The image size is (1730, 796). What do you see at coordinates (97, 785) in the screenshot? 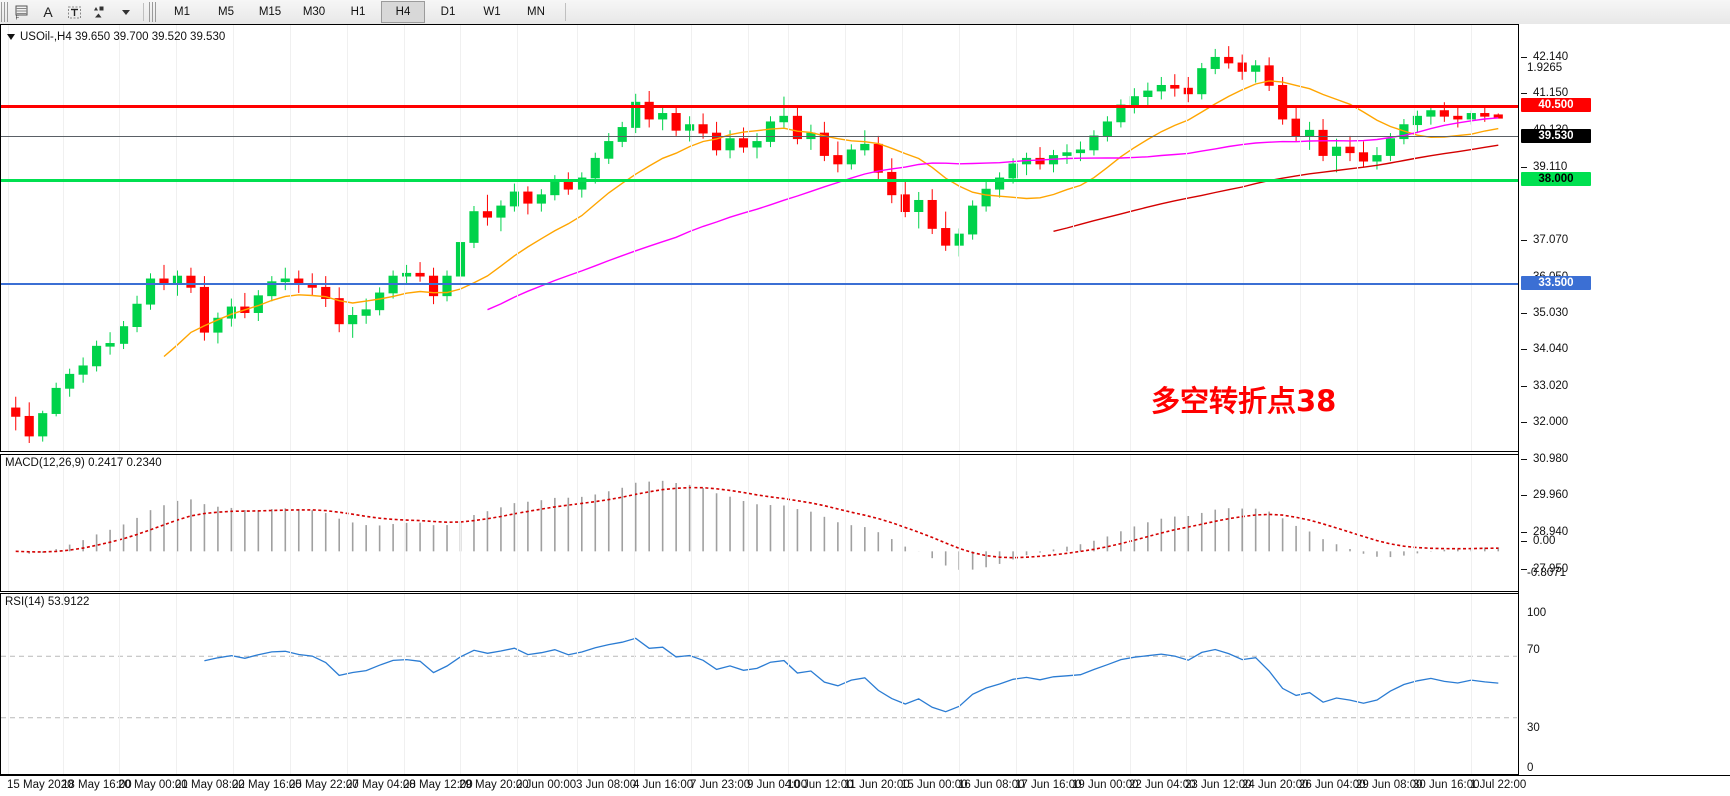
I see `time-tick-label: 18 May 16:00` at bounding box center [97, 785].